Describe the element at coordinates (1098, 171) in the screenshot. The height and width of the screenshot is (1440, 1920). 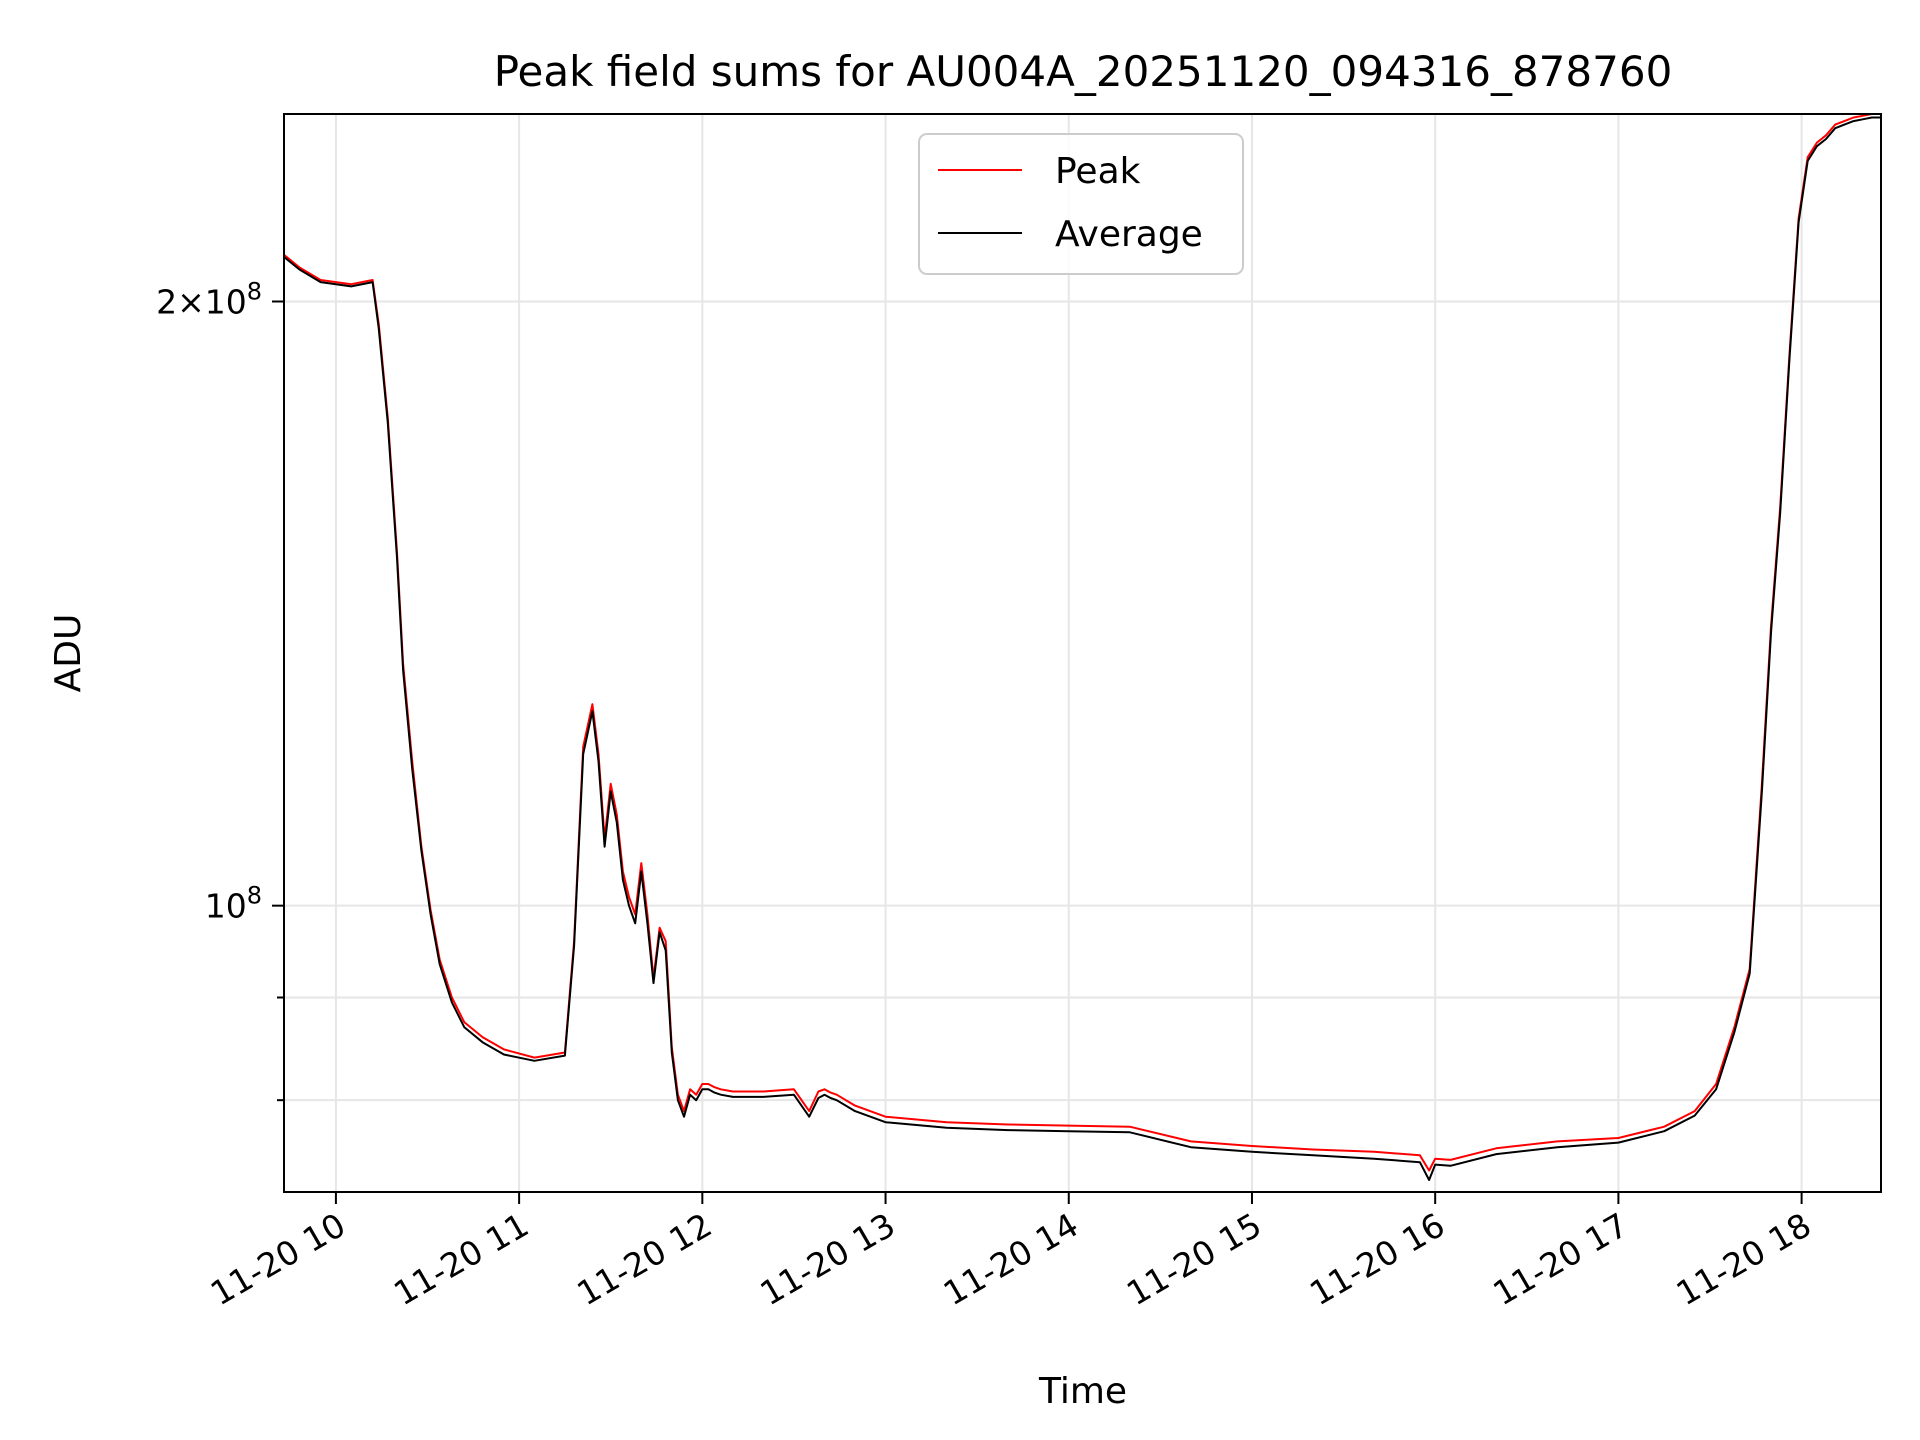
I see `legend-label-peak: Peak` at that location.